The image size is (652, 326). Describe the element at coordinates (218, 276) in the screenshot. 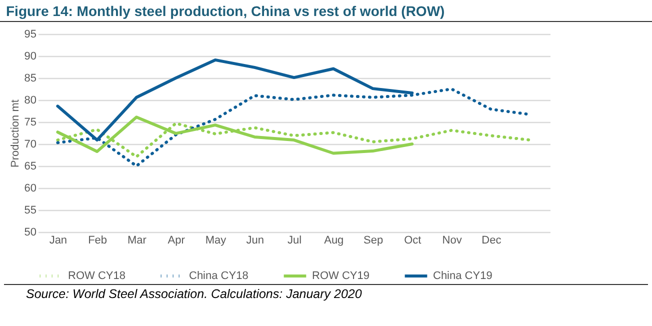

I see `legend-label: China CY18` at that location.